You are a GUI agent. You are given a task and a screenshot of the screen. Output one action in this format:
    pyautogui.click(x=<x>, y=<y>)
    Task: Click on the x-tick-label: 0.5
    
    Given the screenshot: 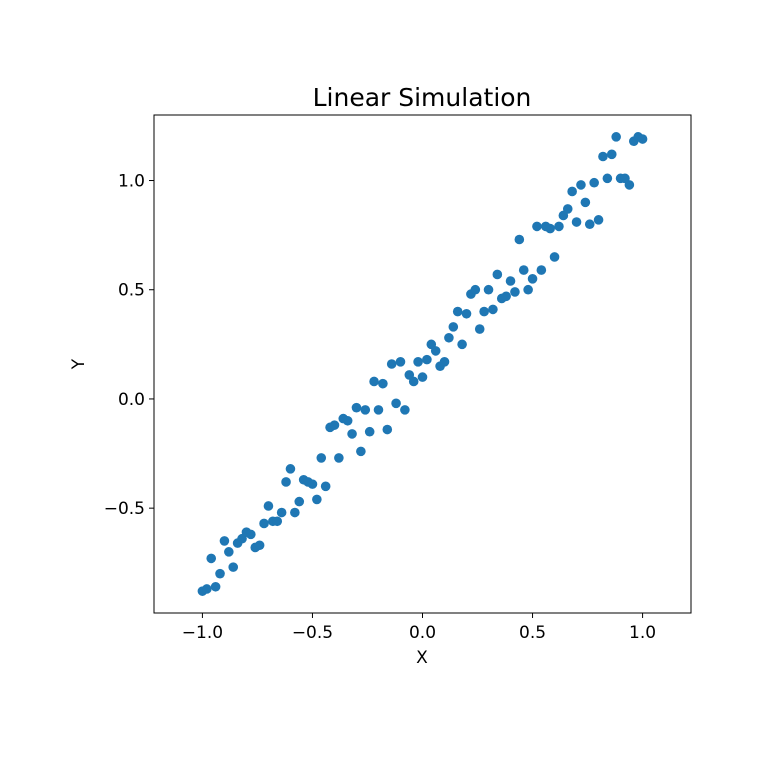 What is the action you would take?
    pyautogui.click(x=532, y=633)
    